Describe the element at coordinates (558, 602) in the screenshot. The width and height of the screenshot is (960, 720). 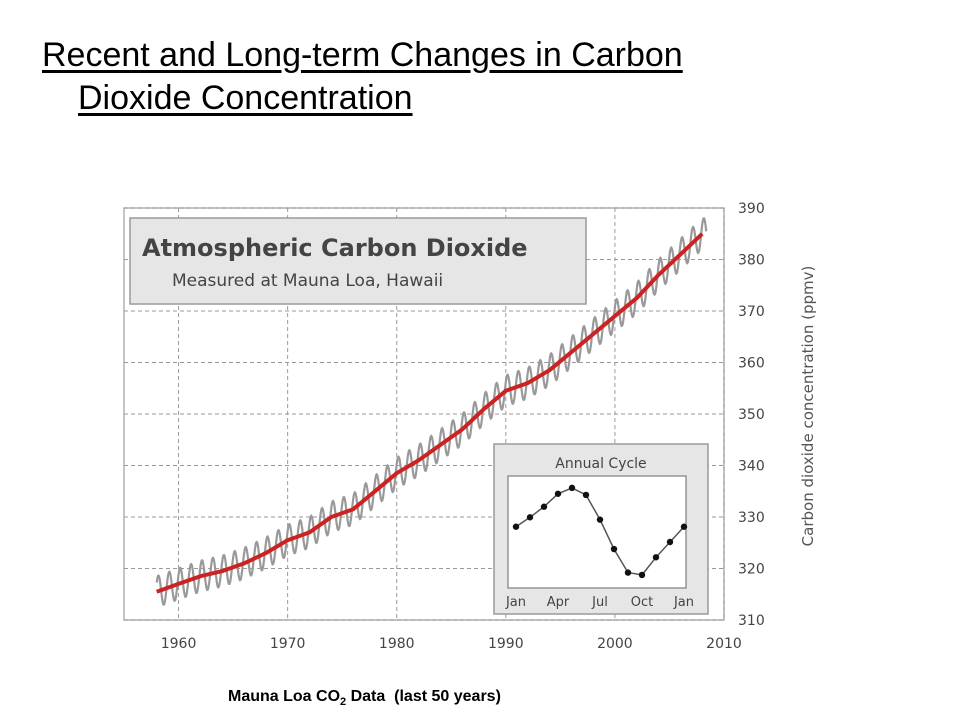
I see `inset-x-tick-label: Apr` at that location.